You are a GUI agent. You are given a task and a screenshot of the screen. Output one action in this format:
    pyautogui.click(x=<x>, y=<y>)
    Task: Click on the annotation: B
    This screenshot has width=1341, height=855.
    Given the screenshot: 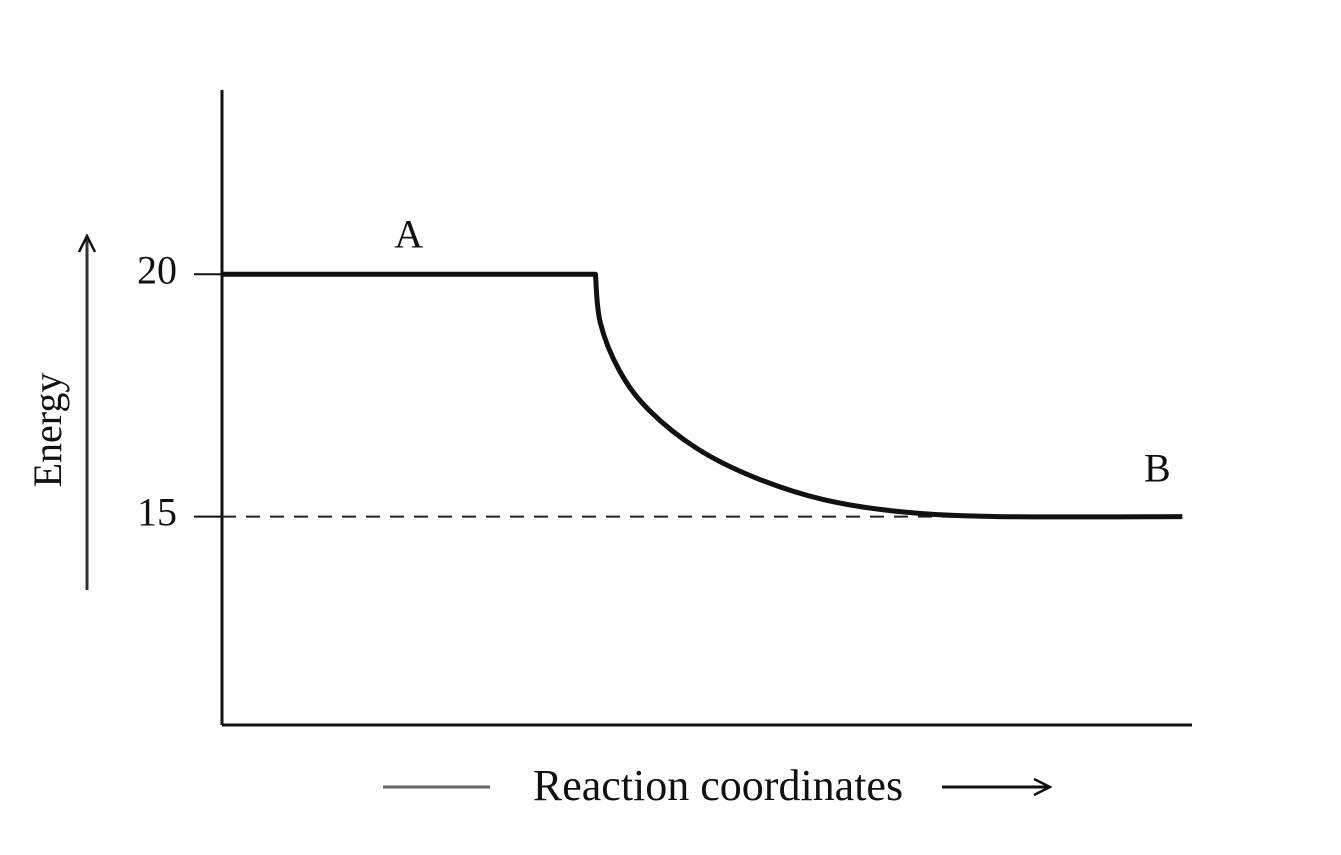 What is the action you would take?
    pyautogui.click(x=1157, y=468)
    